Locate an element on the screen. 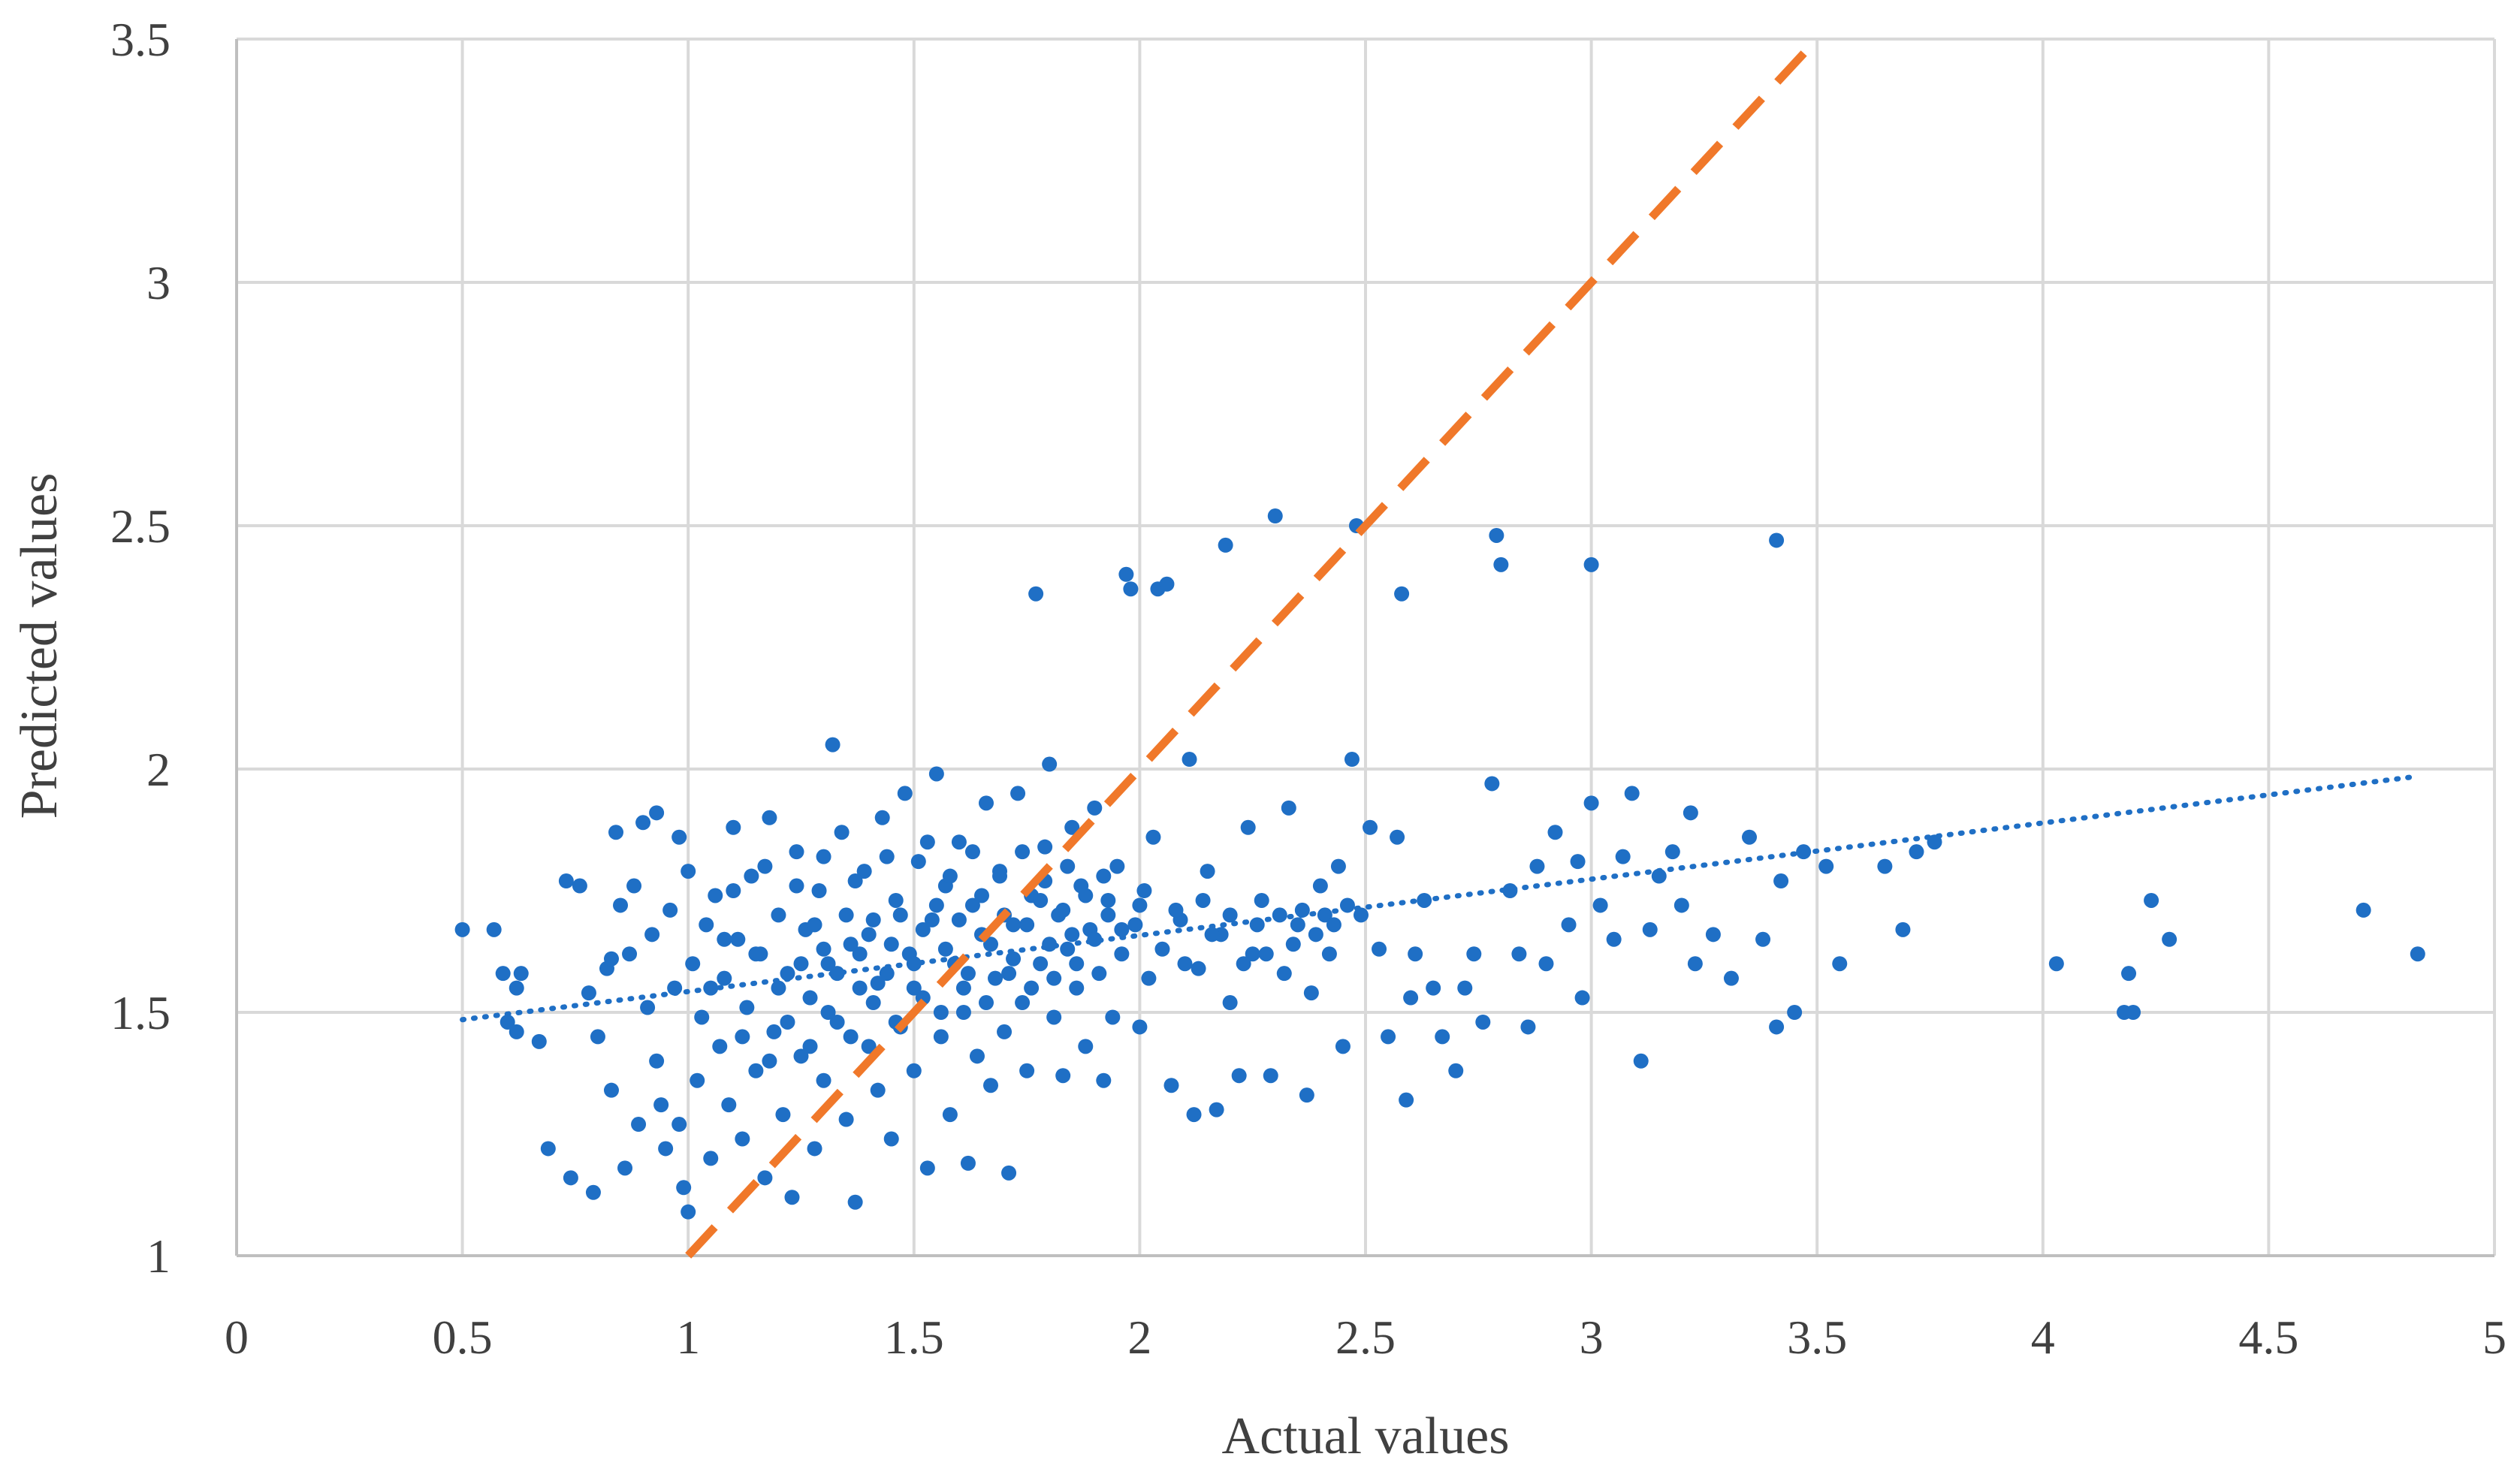  x-tick-label: 1 is located at coordinates (688, 1337).